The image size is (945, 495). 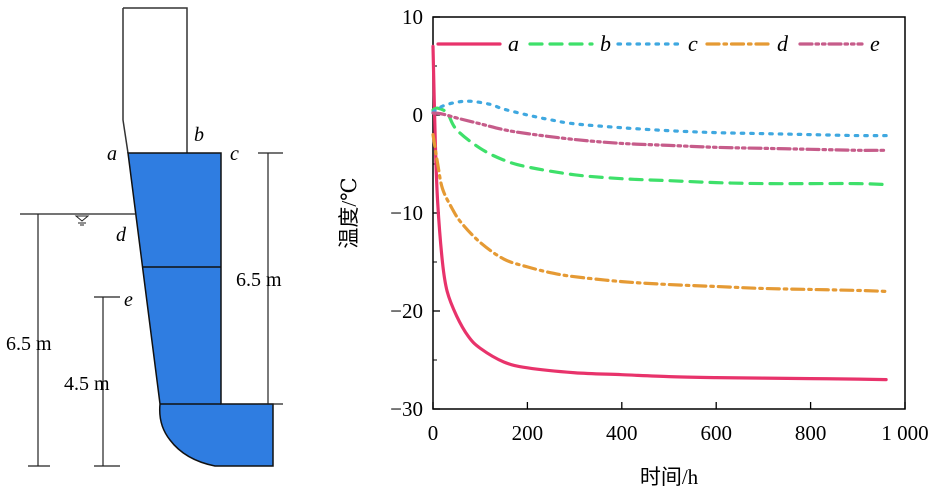 What do you see at coordinates (605, 43) in the screenshot?
I see `legend-label-b: b` at bounding box center [605, 43].